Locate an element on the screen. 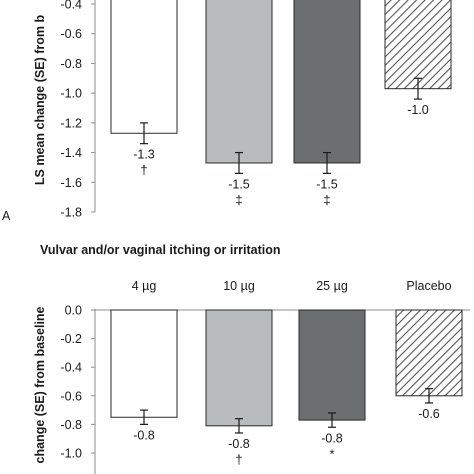  y-tick-label: -1.4 is located at coordinates (71, 153).